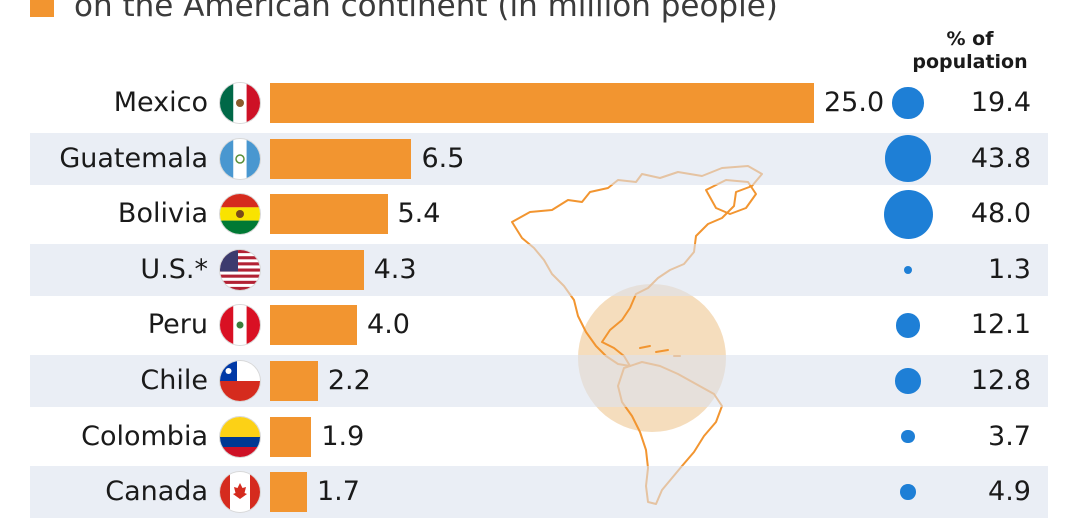 The height and width of the screenshot is (530, 1080). What do you see at coordinates (160, 102) in the screenshot?
I see `country-label: Mexico` at bounding box center [160, 102].